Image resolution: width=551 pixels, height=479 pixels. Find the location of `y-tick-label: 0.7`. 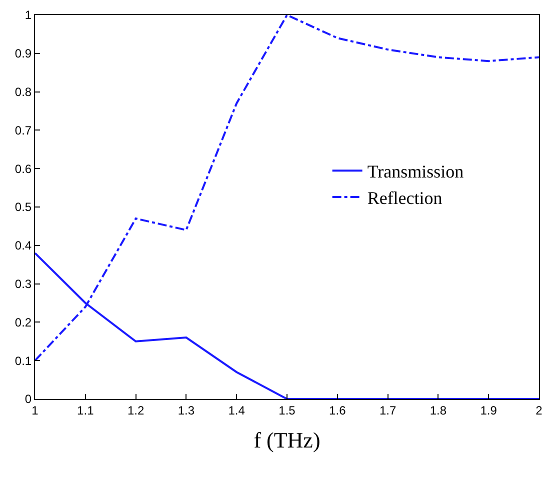

y-tick-label: 0.7 is located at coordinates (23, 130).